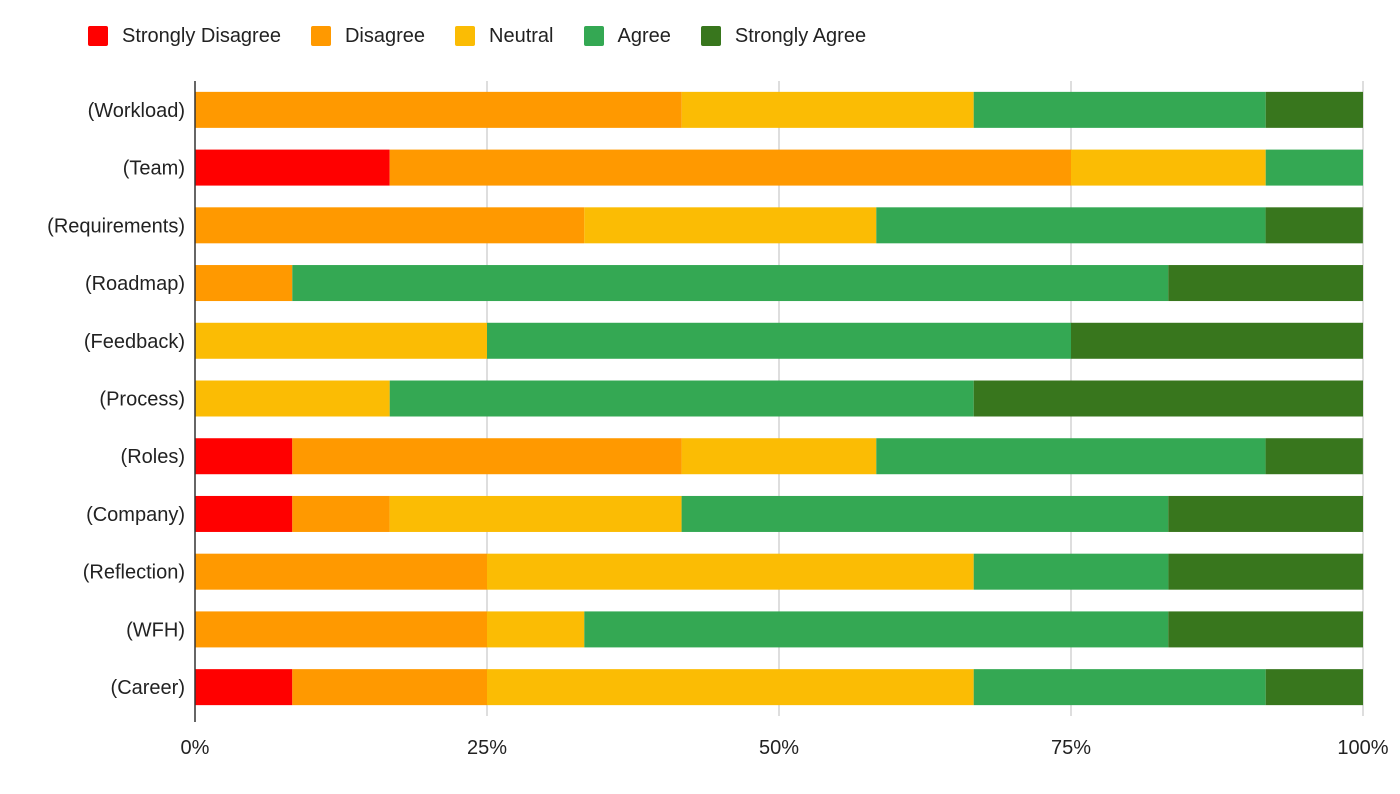  I want to click on legend-label: Strongly Disagree, so click(201, 35).